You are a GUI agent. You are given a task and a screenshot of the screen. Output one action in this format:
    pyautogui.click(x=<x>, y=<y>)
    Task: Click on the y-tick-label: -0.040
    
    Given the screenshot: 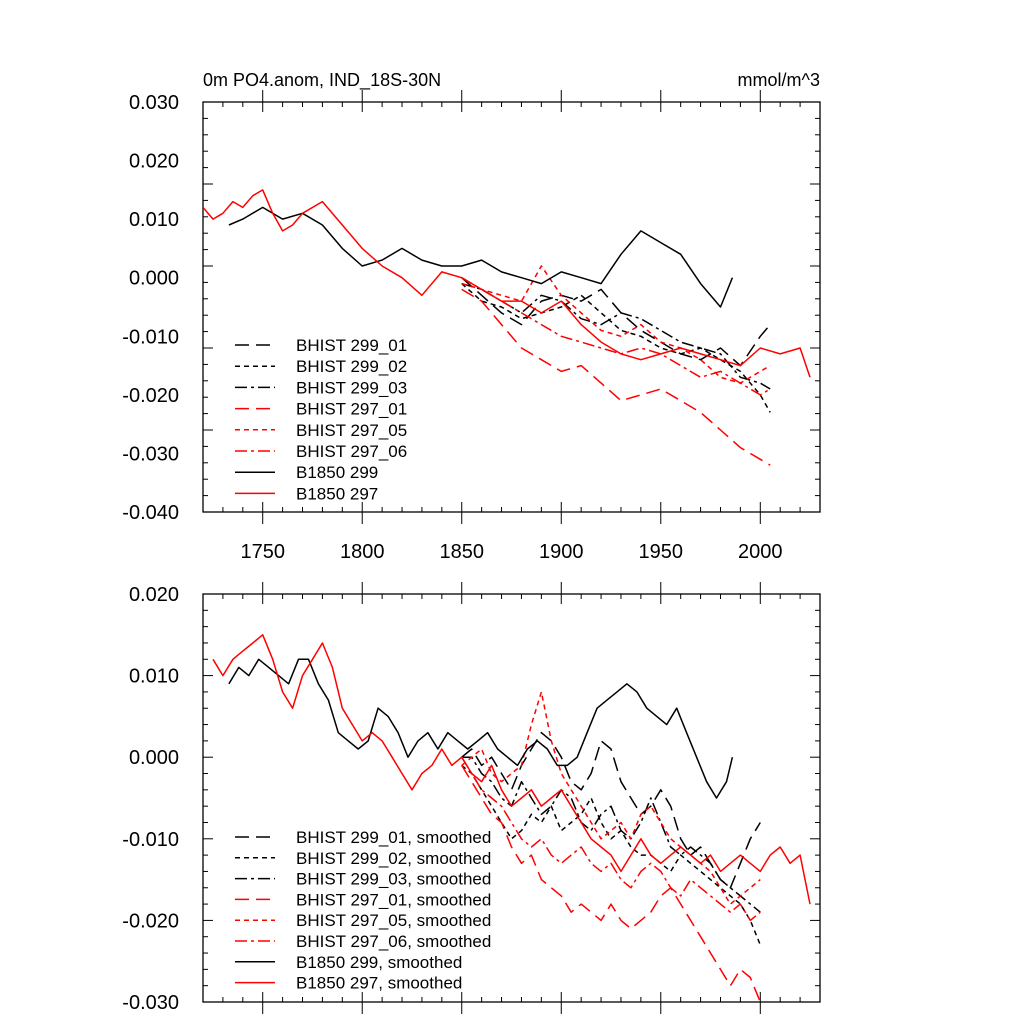 What is the action you would take?
    pyautogui.click(x=150, y=513)
    